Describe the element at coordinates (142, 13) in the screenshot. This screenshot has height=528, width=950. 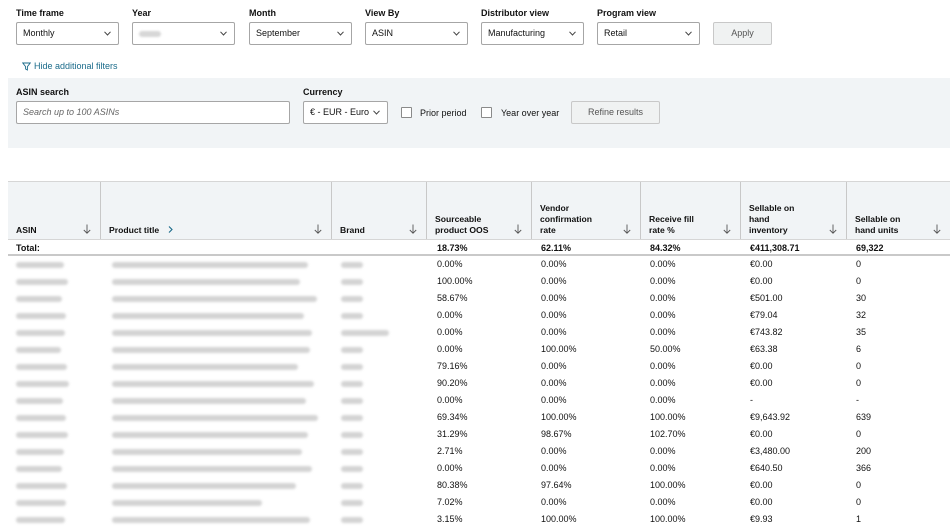
I see `year-label: Year` at that location.